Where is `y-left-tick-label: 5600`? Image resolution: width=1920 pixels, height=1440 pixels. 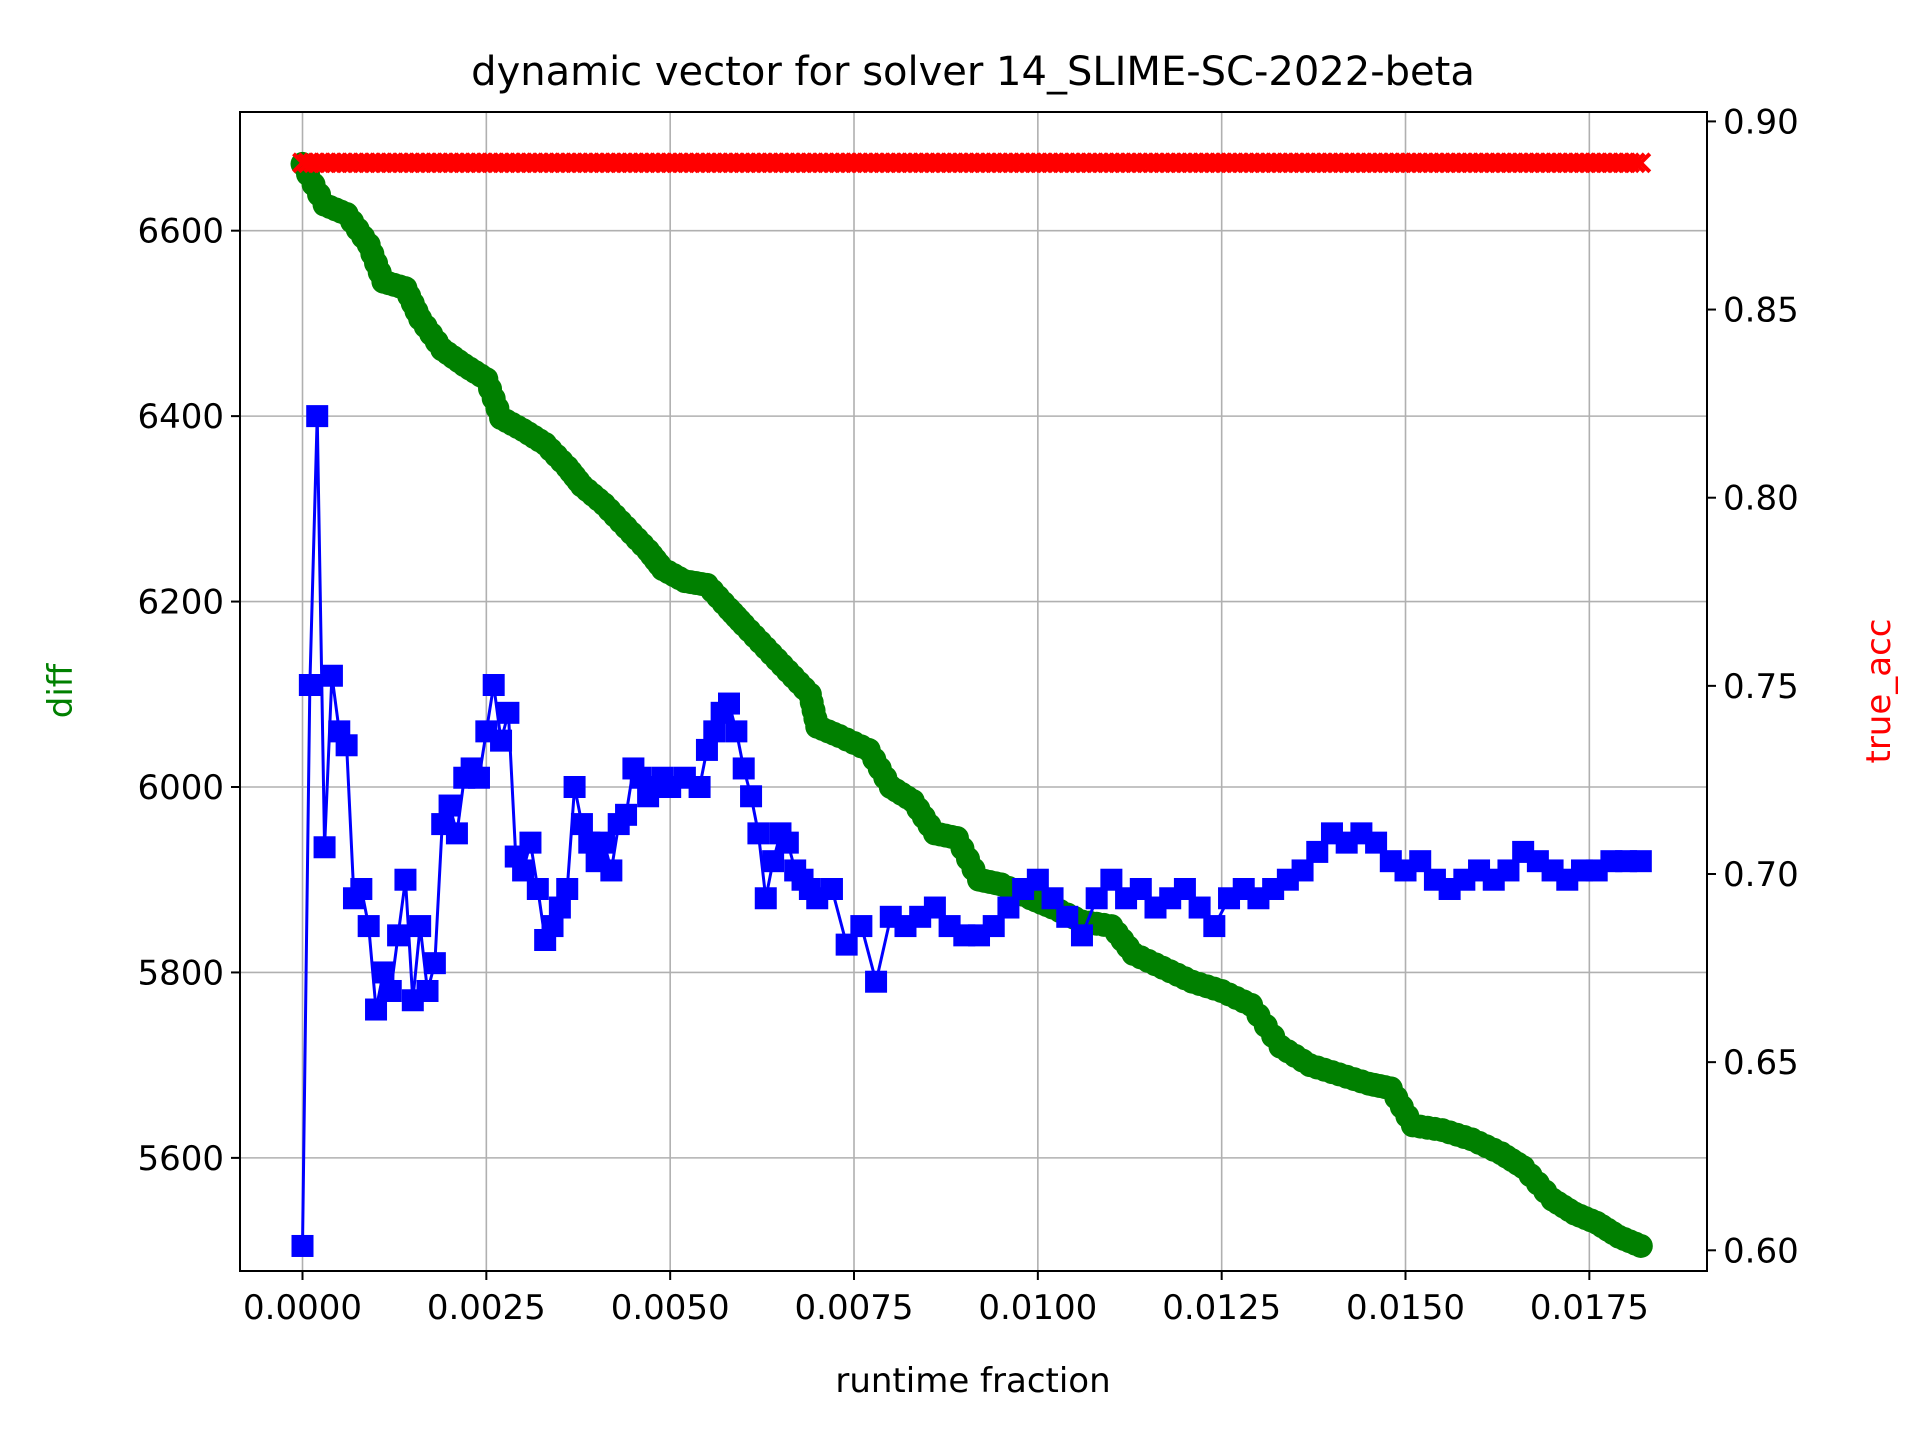
y-left-tick-label: 5600 is located at coordinates (180, 1159).